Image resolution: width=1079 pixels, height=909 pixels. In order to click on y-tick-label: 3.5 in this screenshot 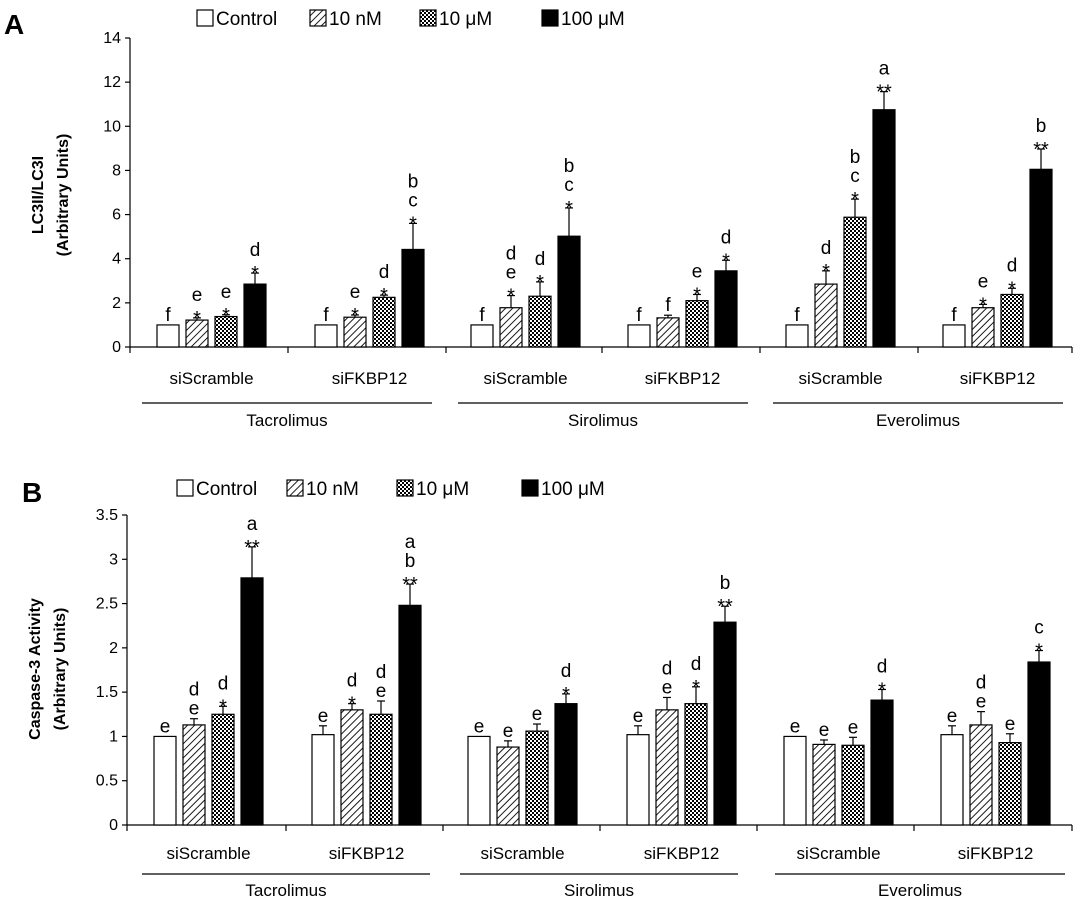, I will do `click(107, 515)`.